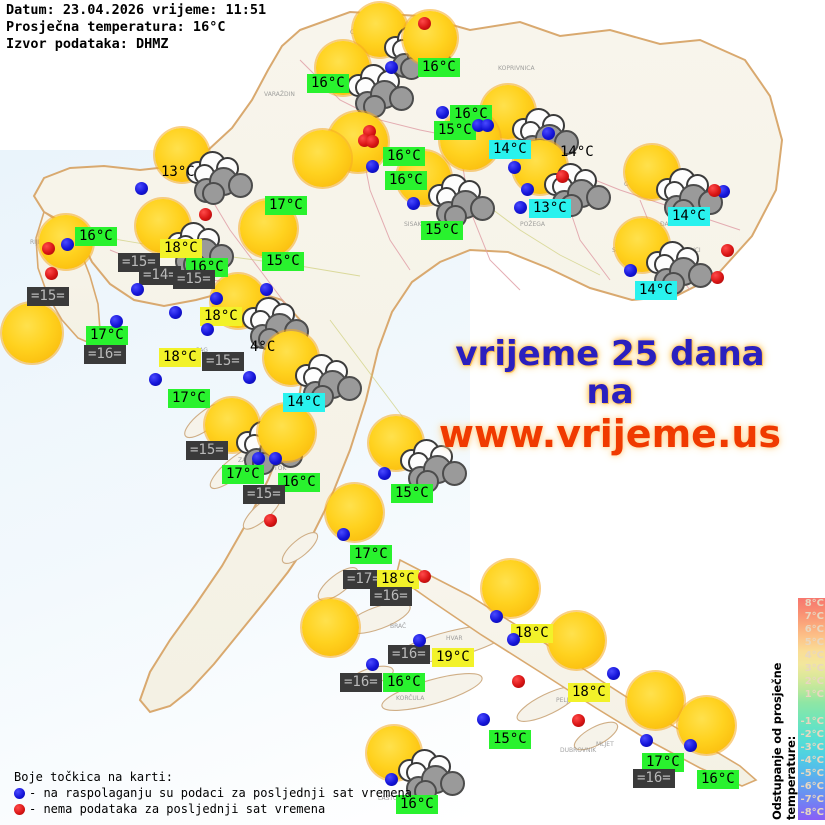 Image resolution: width=825 pixels, height=825 pixels. What do you see at coordinates (410, 698) in the screenshot?
I see `svg-text: KORČULA` at bounding box center [410, 698].